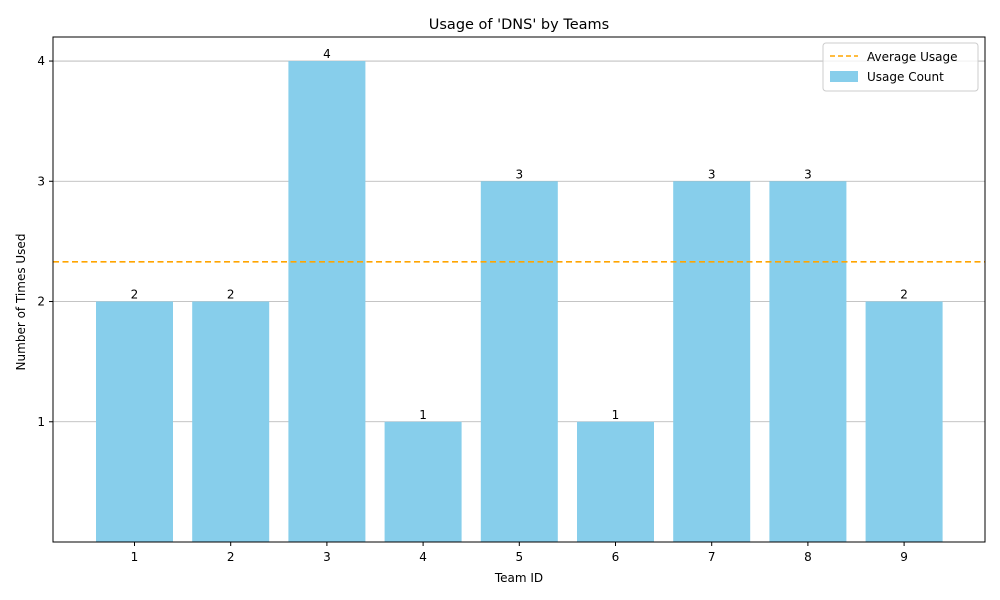 The width and height of the screenshot is (1000, 600). What do you see at coordinates (844, 76) in the screenshot?
I see `legend-usage-swatch` at bounding box center [844, 76].